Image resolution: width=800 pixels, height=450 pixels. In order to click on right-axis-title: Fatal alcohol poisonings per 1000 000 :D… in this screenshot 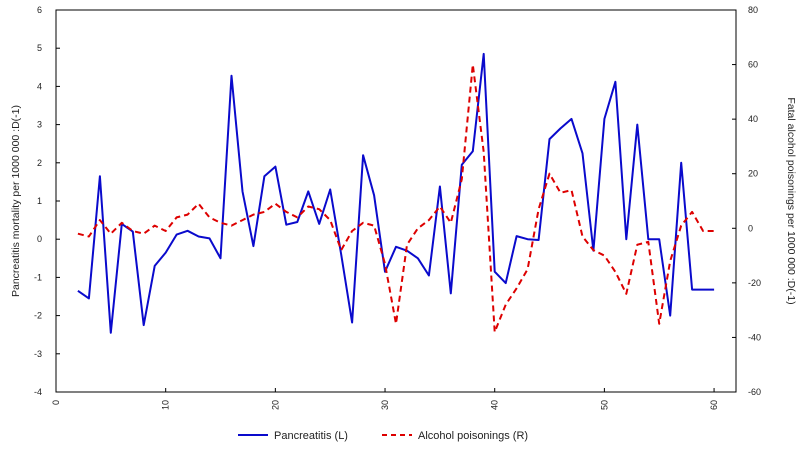, I will do `click(791, 200)`.